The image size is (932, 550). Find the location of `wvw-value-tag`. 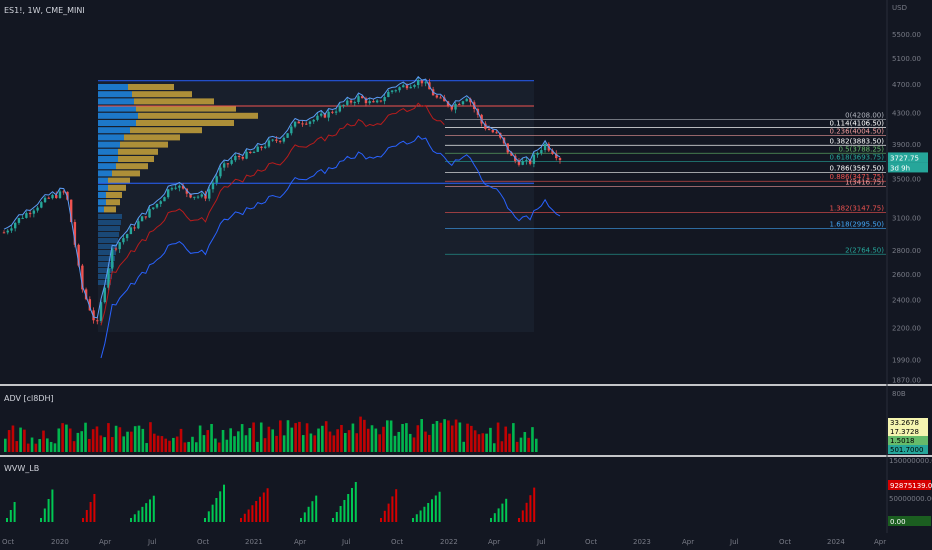

wvw-value-tag is located at coordinates (909, 485).